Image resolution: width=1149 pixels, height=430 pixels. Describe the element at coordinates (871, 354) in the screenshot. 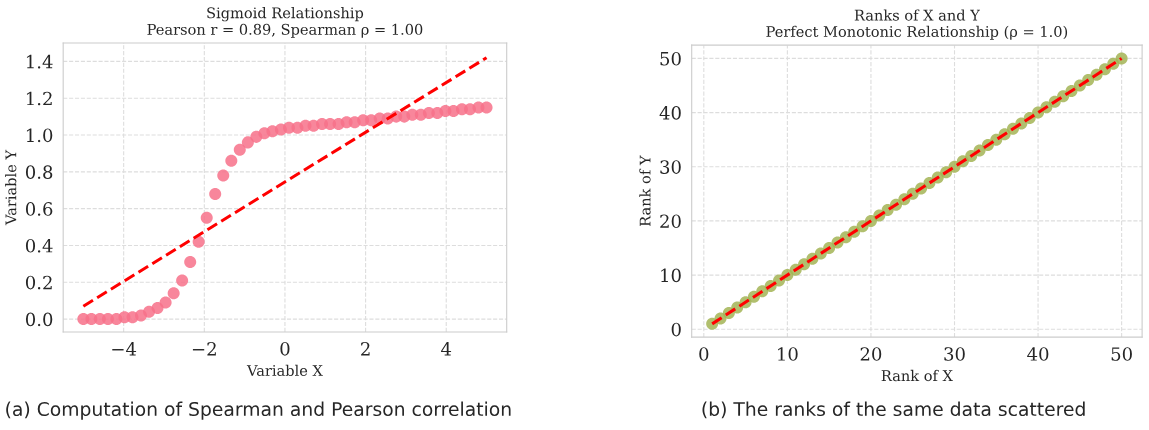

I see `x-tick-label: 20` at that location.